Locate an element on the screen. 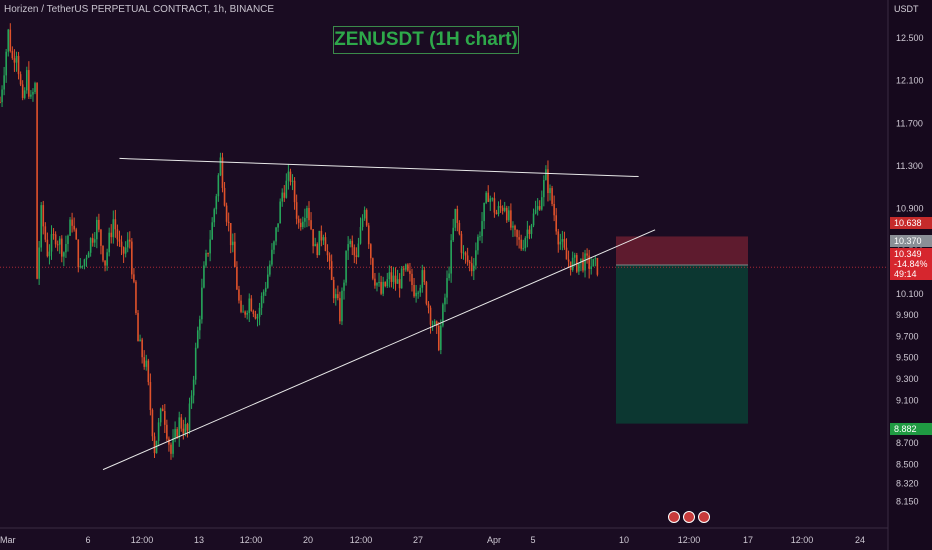  price-change: -14.84% is located at coordinates (911, 264).